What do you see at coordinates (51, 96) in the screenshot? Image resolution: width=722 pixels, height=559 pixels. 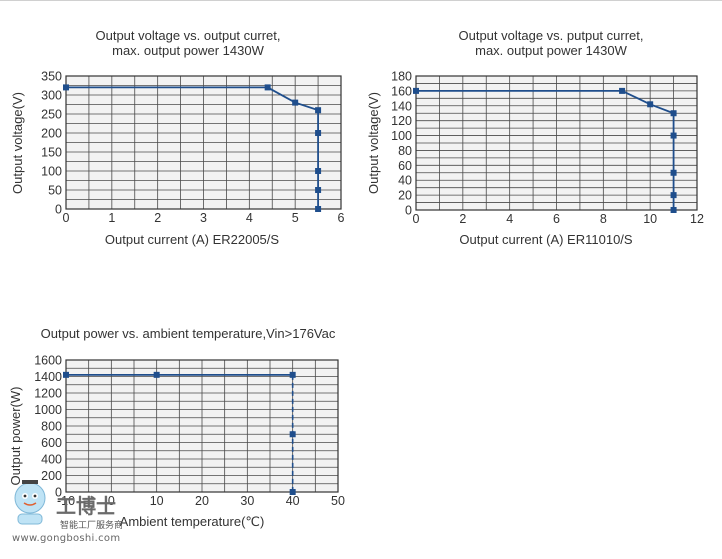 I see `y-tick-label: 300` at bounding box center [51, 96].